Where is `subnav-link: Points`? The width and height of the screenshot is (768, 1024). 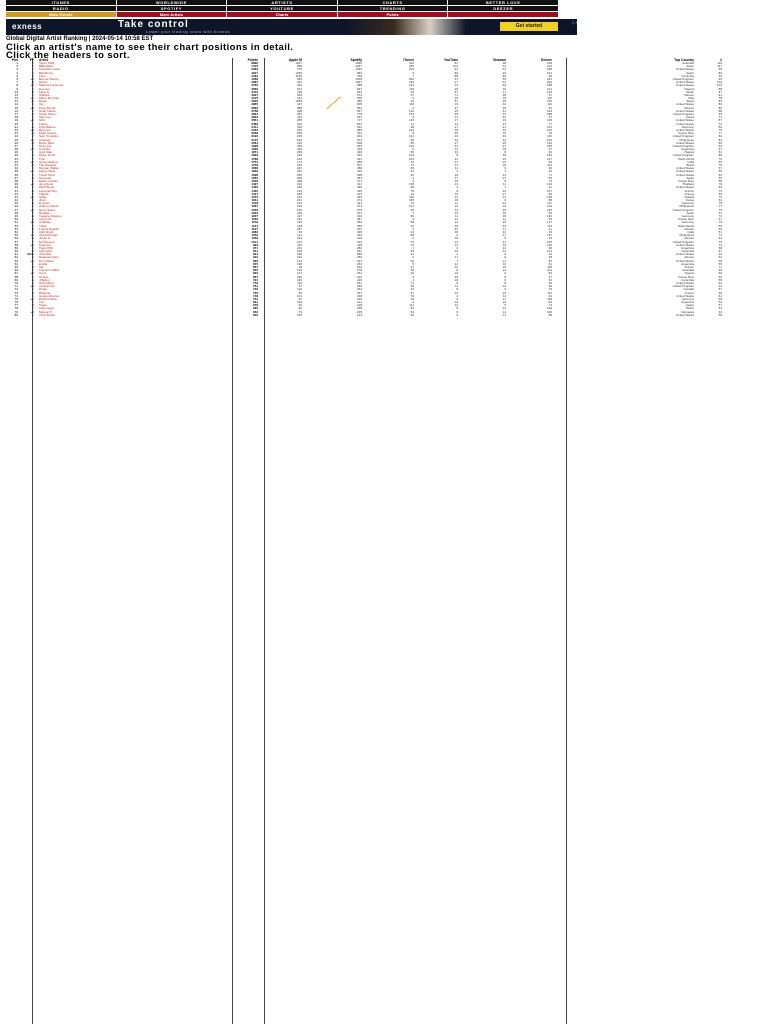
subnav-link: Points is located at coordinates (392, 14).